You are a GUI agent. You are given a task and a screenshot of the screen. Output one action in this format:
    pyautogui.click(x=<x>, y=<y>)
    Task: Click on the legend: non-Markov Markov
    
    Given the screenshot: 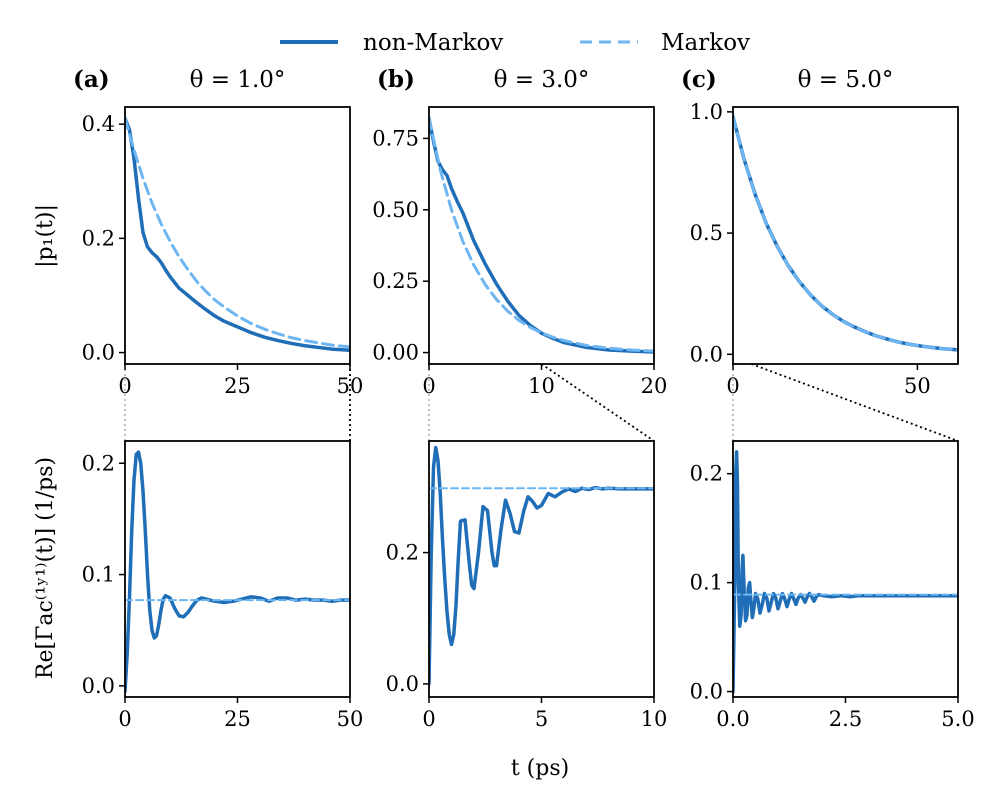 What is the action you would take?
    pyautogui.click(x=515, y=43)
    